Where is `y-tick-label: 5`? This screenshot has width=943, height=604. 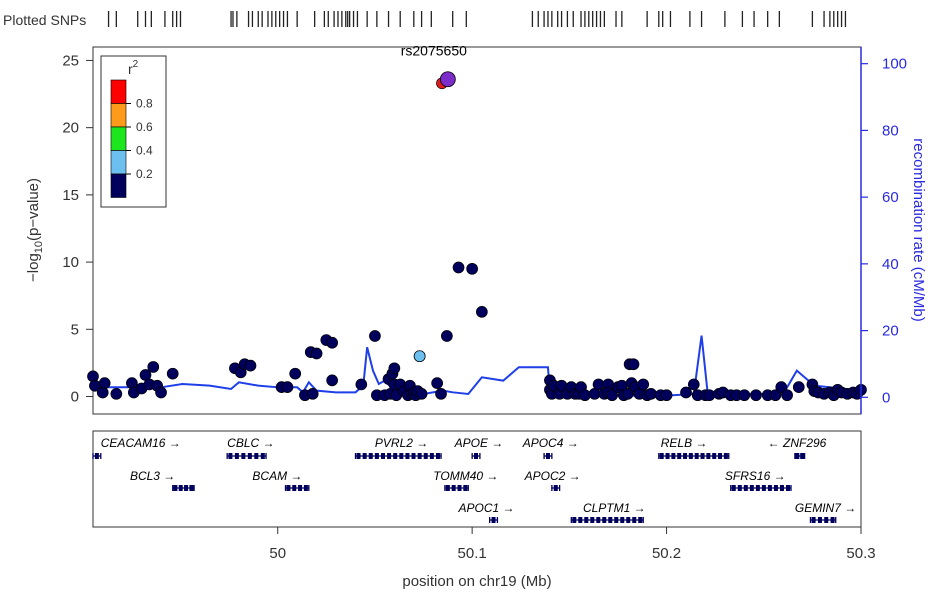 y-tick-label: 5 is located at coordinates (75, 329).